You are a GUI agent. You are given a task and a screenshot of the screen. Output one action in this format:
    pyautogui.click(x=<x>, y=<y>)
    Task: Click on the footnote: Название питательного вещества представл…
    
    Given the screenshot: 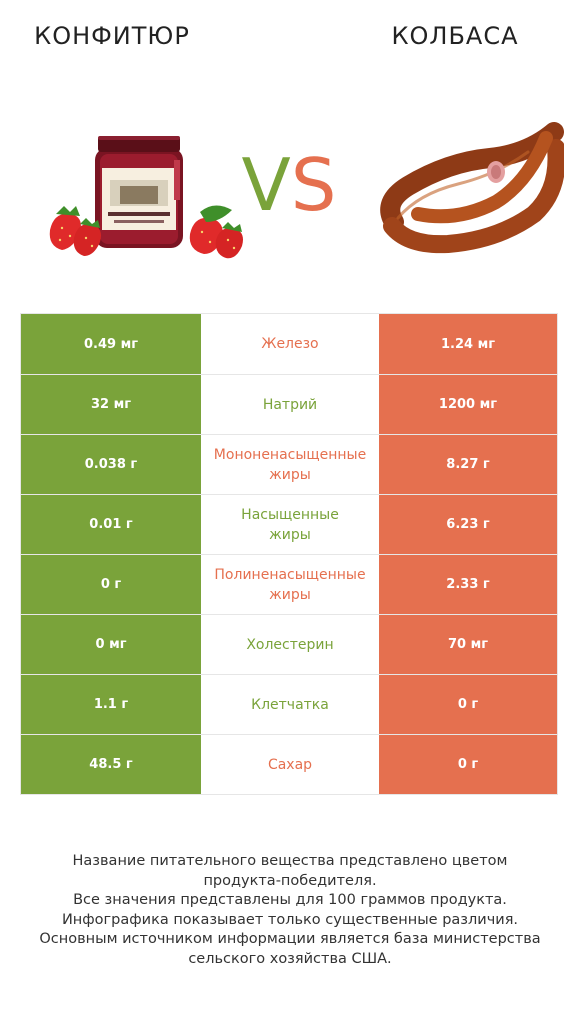 What is the action you would take?
    pyautogui.click(x=290, y=910)
    